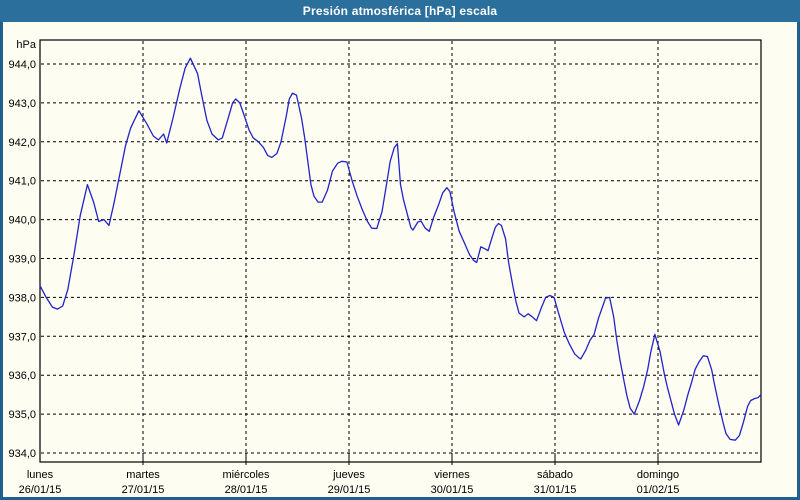 This screenshot has height=500, width=800. Describe the element at coordinates (658, 490) in the screenshot. I see `x-tick-date-label: 01/02/15` at that location.